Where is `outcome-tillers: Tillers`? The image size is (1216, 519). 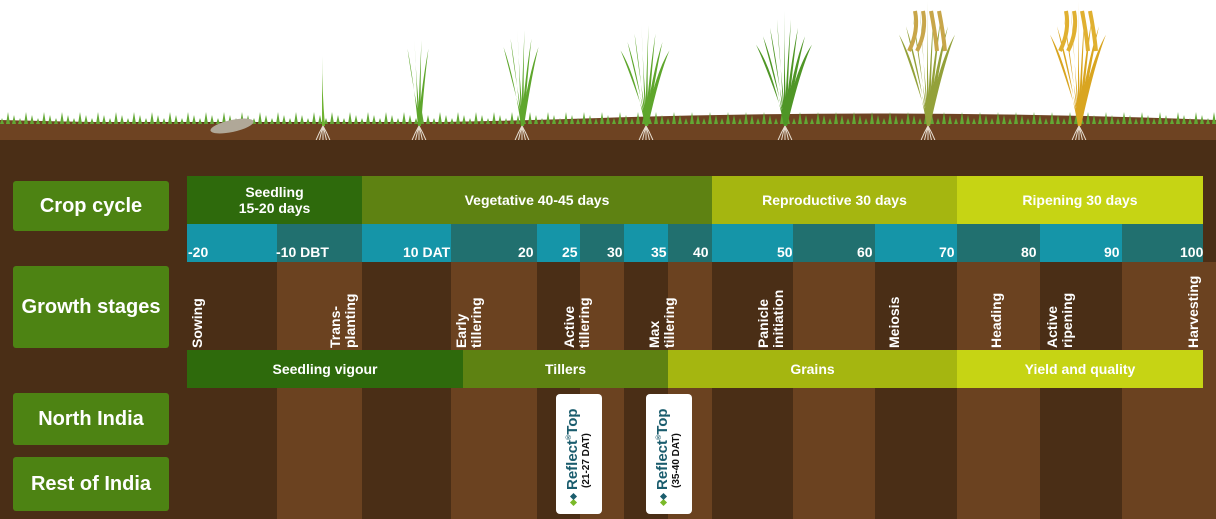
outcome-tillers: Tillers is located at coordinates (565, 369).